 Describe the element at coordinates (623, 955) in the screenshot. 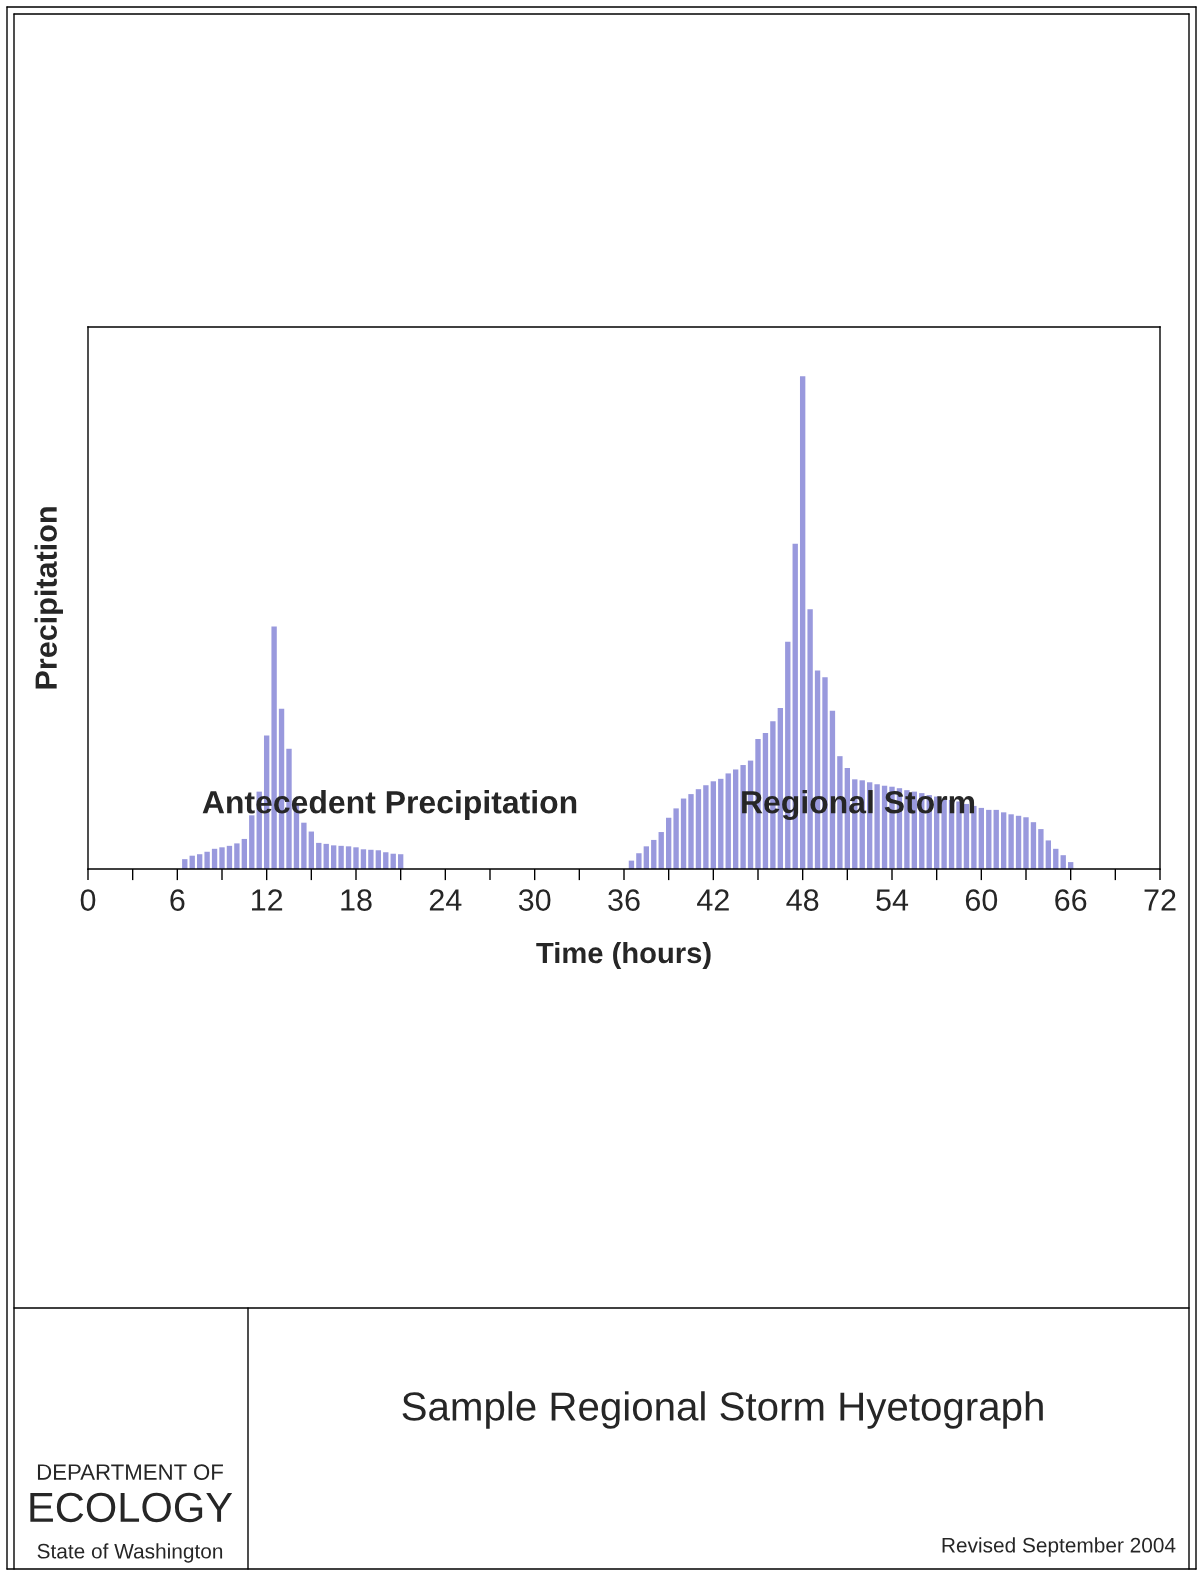

I see `x-axis-title: Time (hours)` at that location.